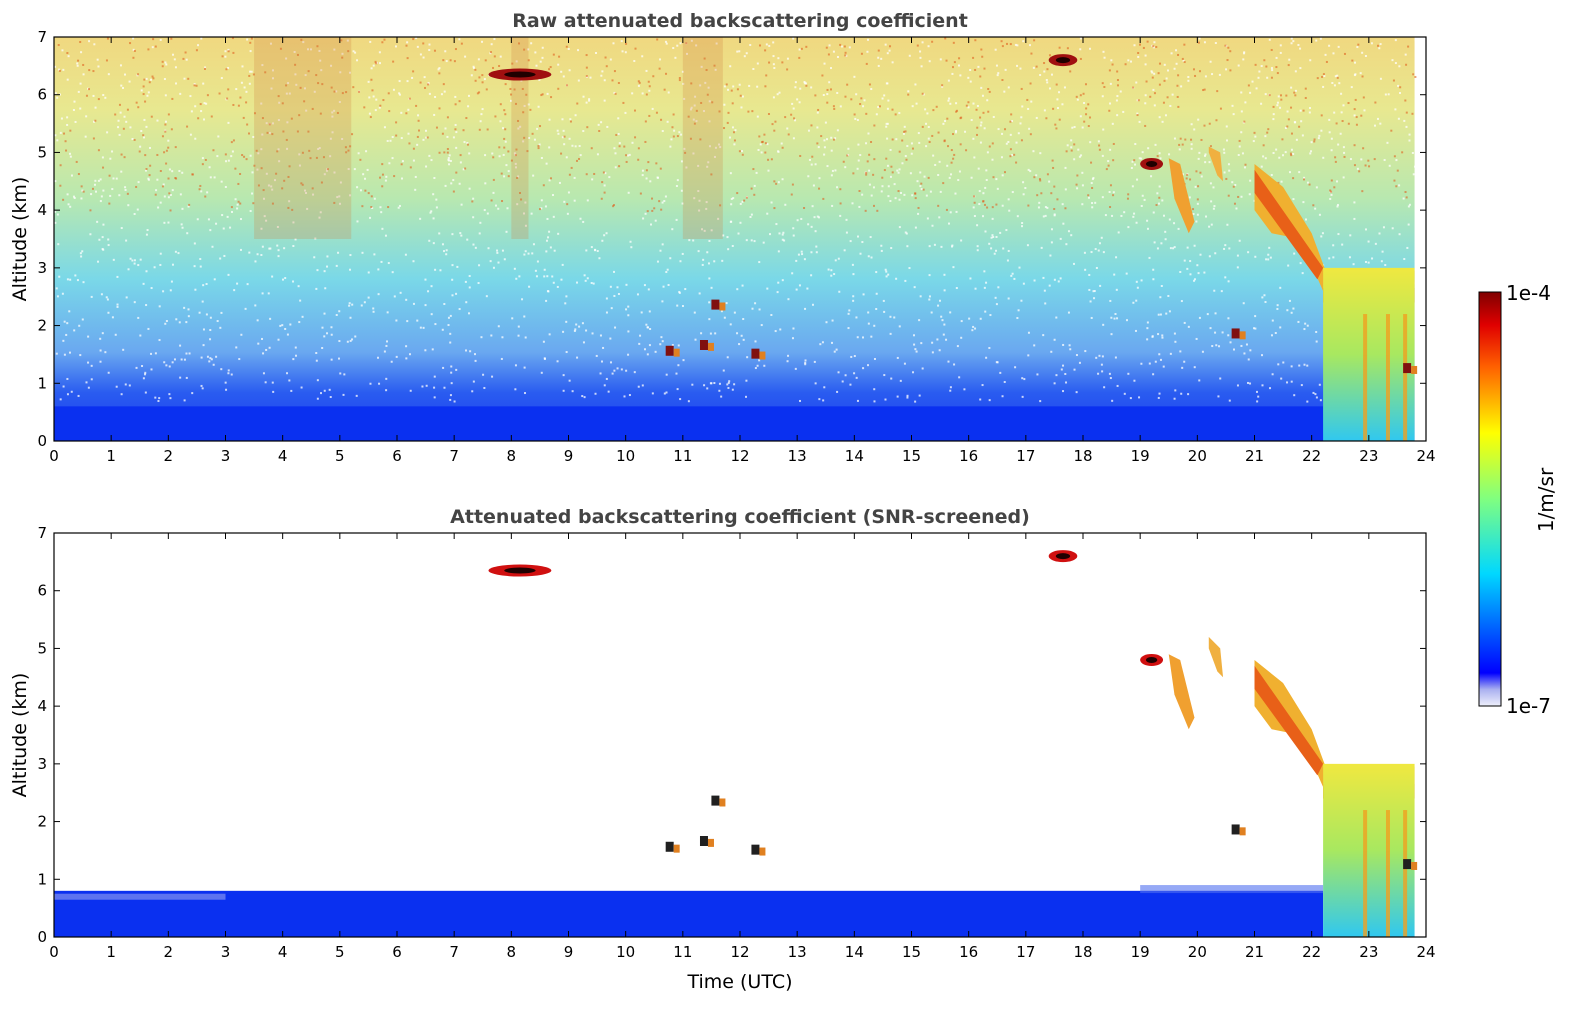 The image size is (1595, 1020). What do you see at coordinates (1368, 952) in the screenshot?
I see `x-tick-label: 23` at bounding box center [1368, 952].